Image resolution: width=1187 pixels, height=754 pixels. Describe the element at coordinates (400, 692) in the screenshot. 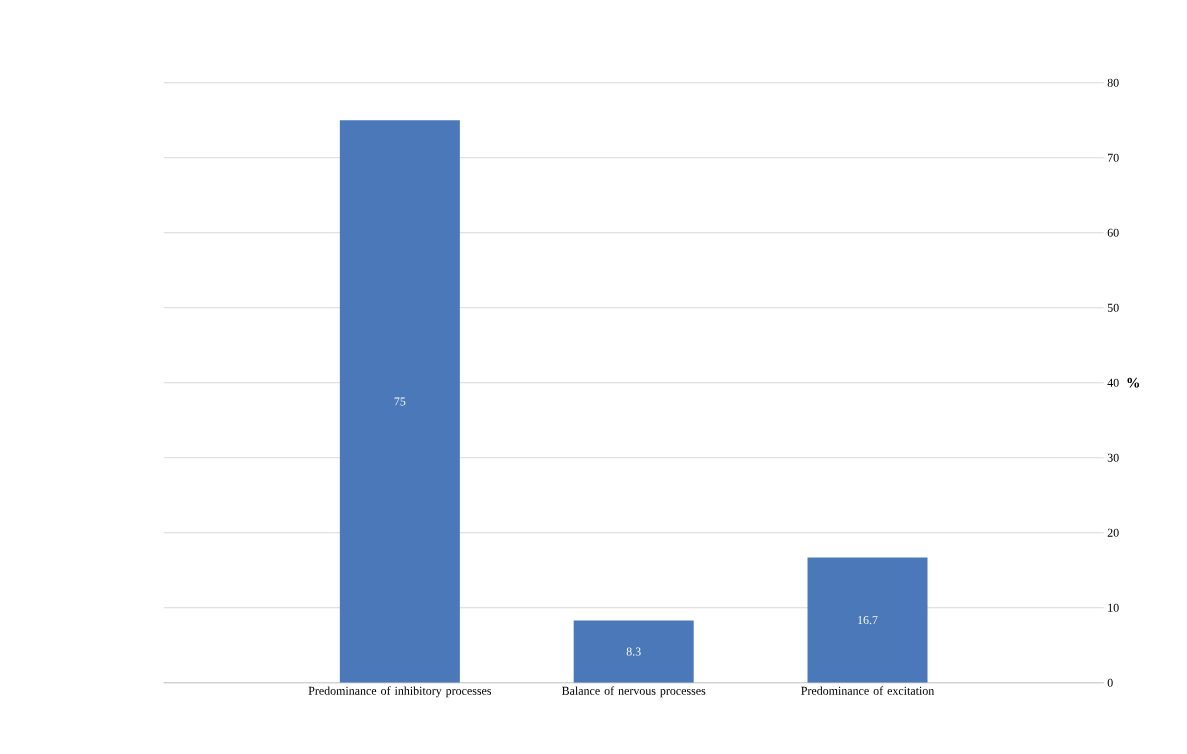

I see `x-tick-label: Predominance of inhibitory processes` at that location.